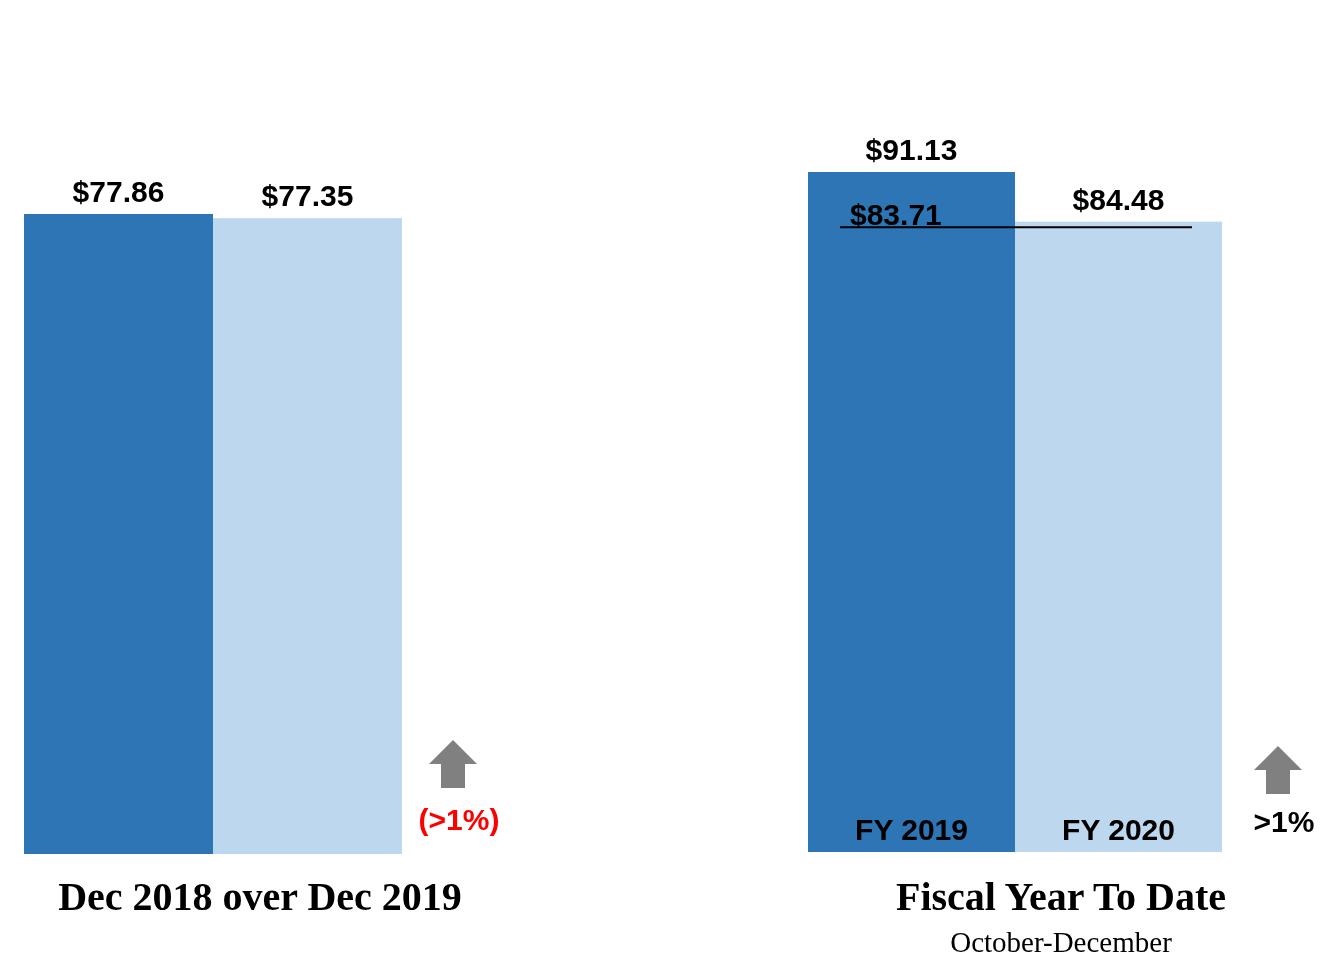  What do you see at coordinates (1284, 821) in the screenshot?
I see `text: >1%` at bounding box center [1284, 821].